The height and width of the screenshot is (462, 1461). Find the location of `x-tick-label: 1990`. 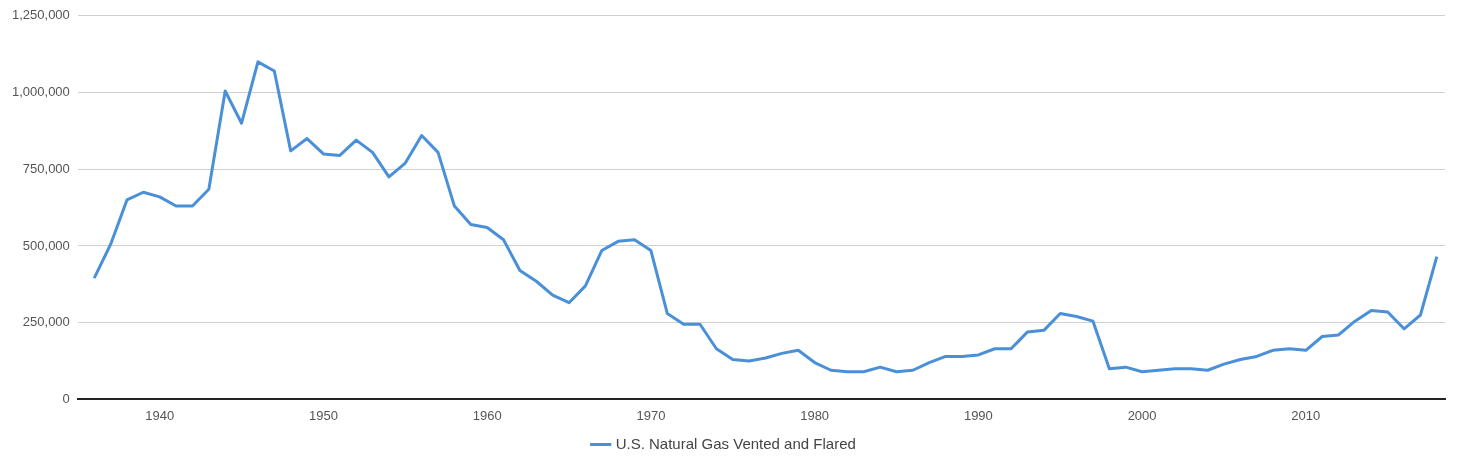

x-tick-label: 1990 is located at coordinates (978, 415).